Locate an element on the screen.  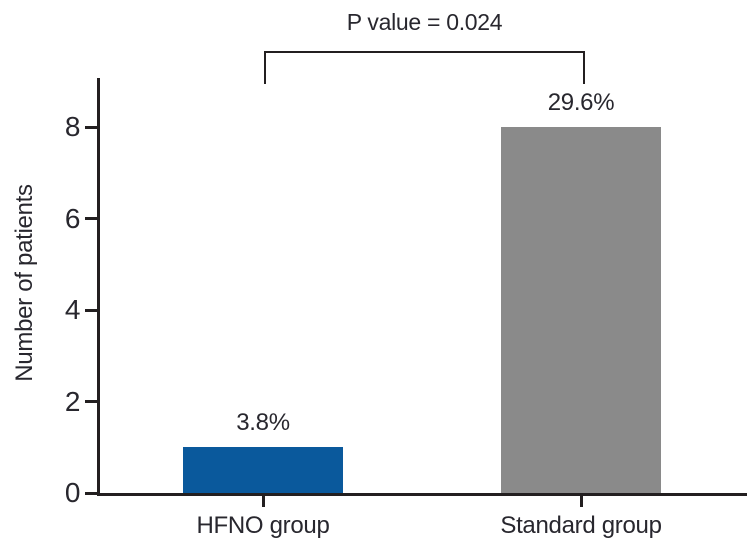
y-axis-title: Number of patients is located at coordinates (24, 283).